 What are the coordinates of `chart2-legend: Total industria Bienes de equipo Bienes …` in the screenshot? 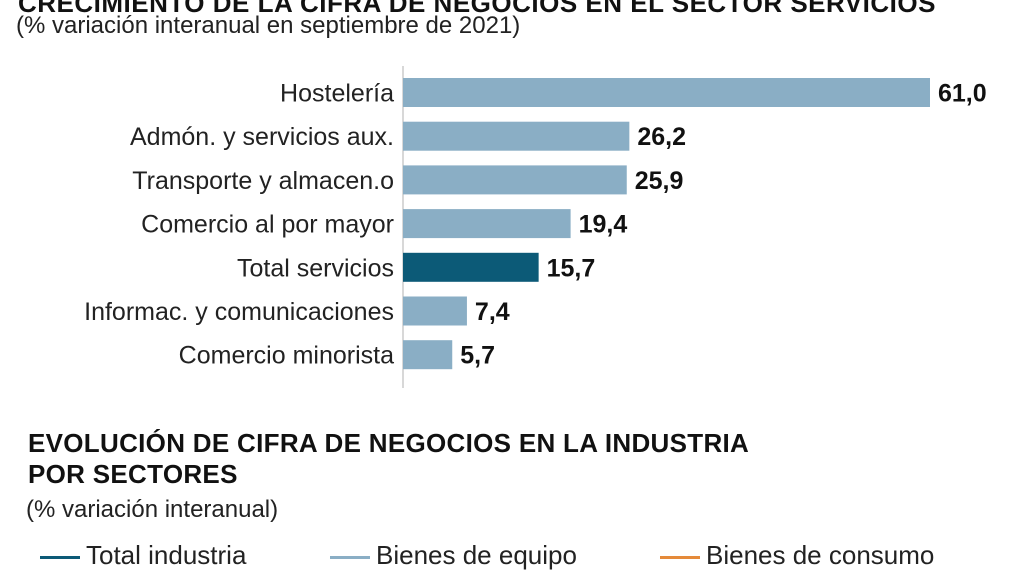 It's located at (520, 560).